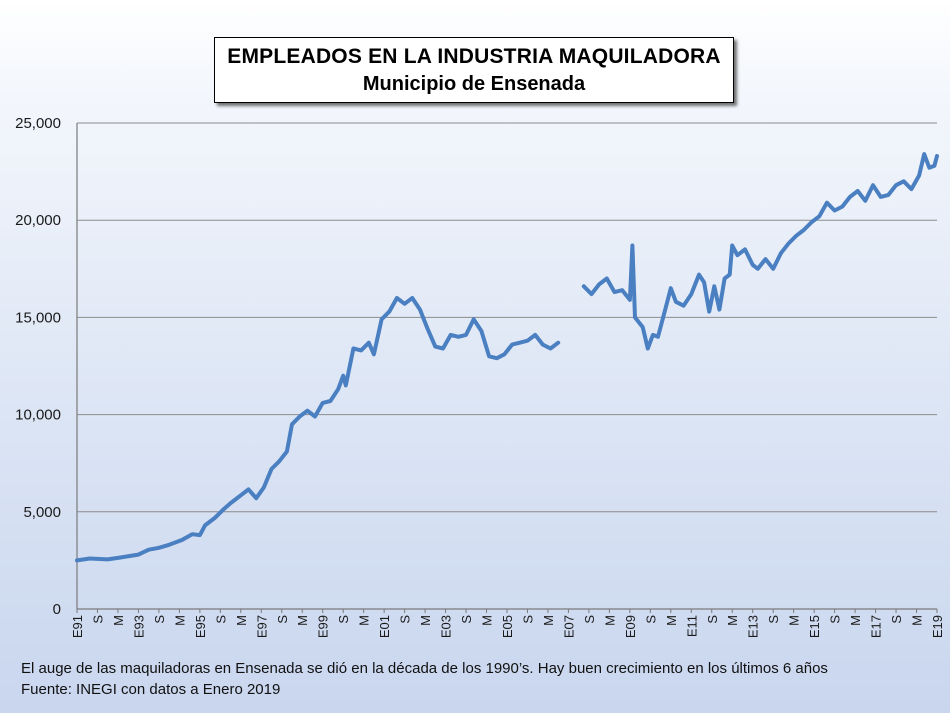 This screenshot has width=950, height=713. What do you see at coordinates (814, 626) in the screenshot?
I see `x-tick-label: E15` at bounding box center [814, 626].